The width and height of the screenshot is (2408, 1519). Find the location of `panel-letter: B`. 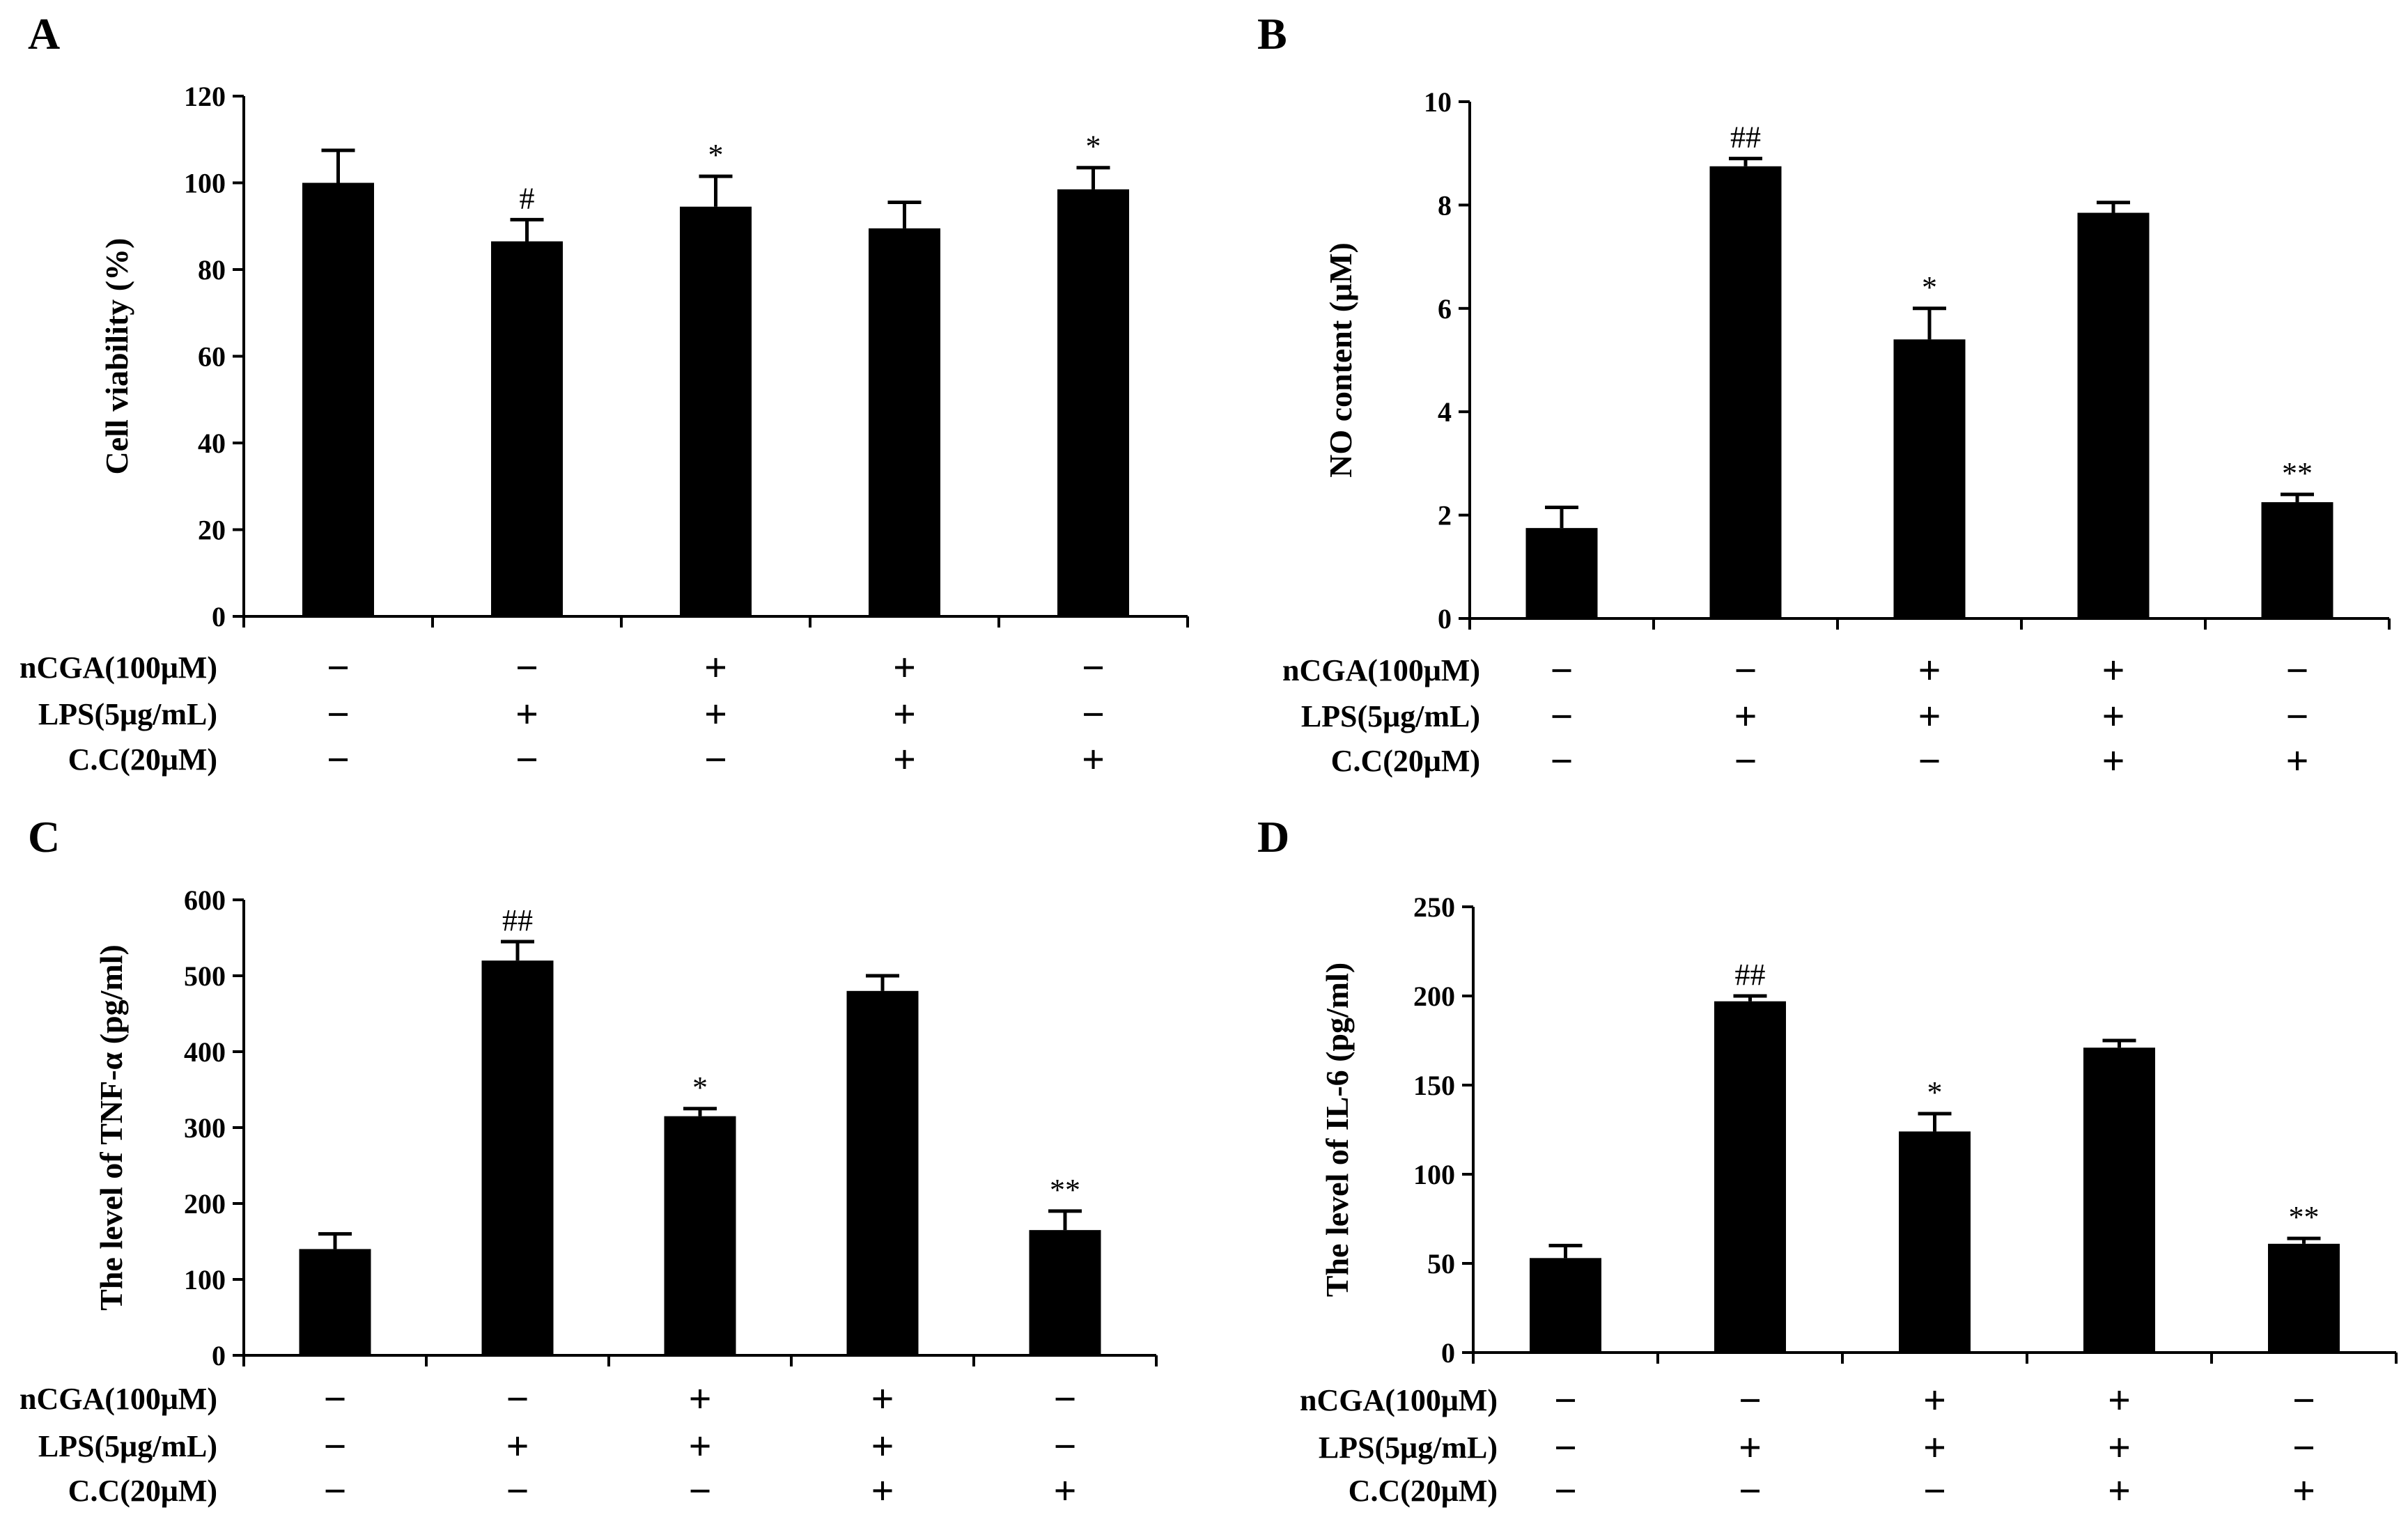

panel-letter: B is located at coordinates (1272, 34).